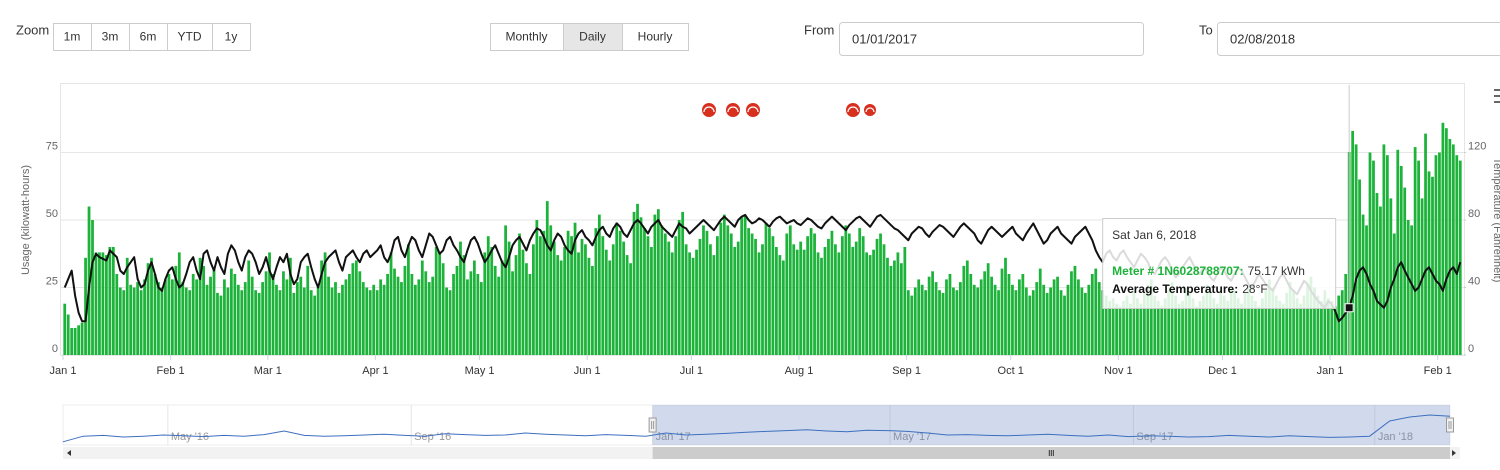 This screenshot has height=470, width=1500. Describe the element at coordinates (69, 453) in the screenshot. I see `scrollbar-arrow-left` at that location.